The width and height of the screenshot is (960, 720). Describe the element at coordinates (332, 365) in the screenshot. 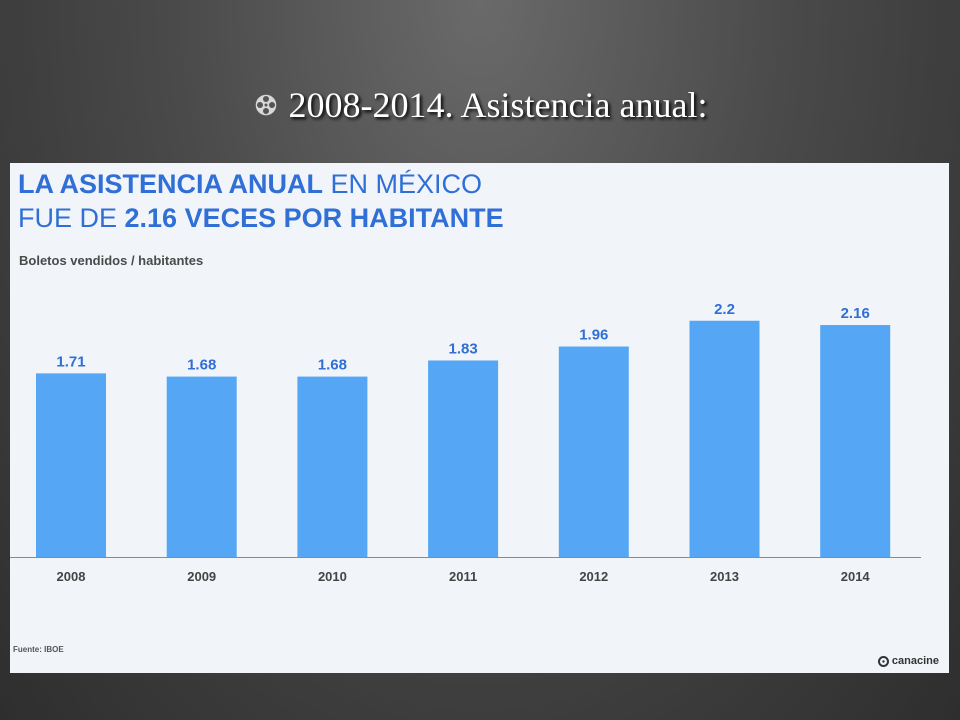

I see `data-label-2010: 1.68` at that location.